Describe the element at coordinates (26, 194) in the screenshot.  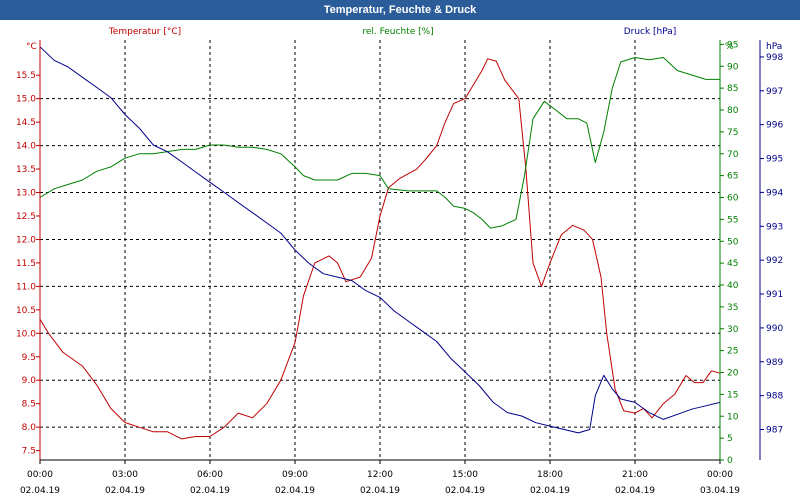
I see `temp-tick-label: 13.0` at that location.